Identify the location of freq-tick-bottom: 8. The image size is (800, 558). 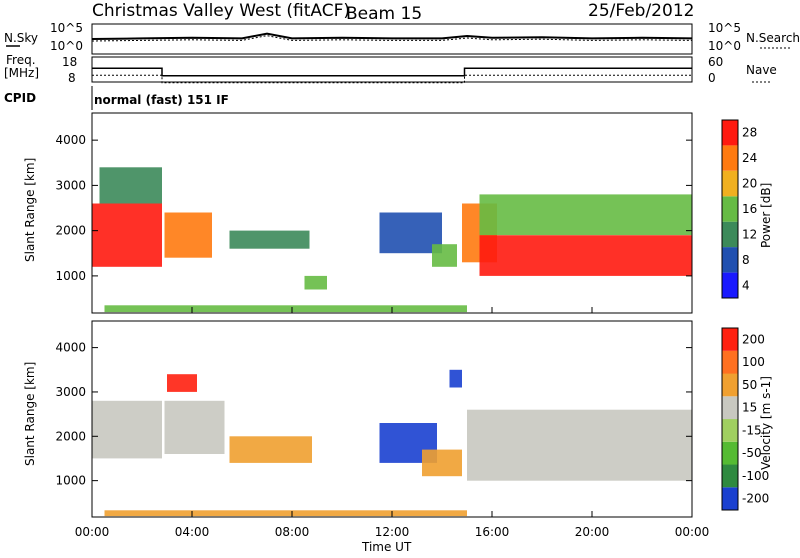
(72, 78).